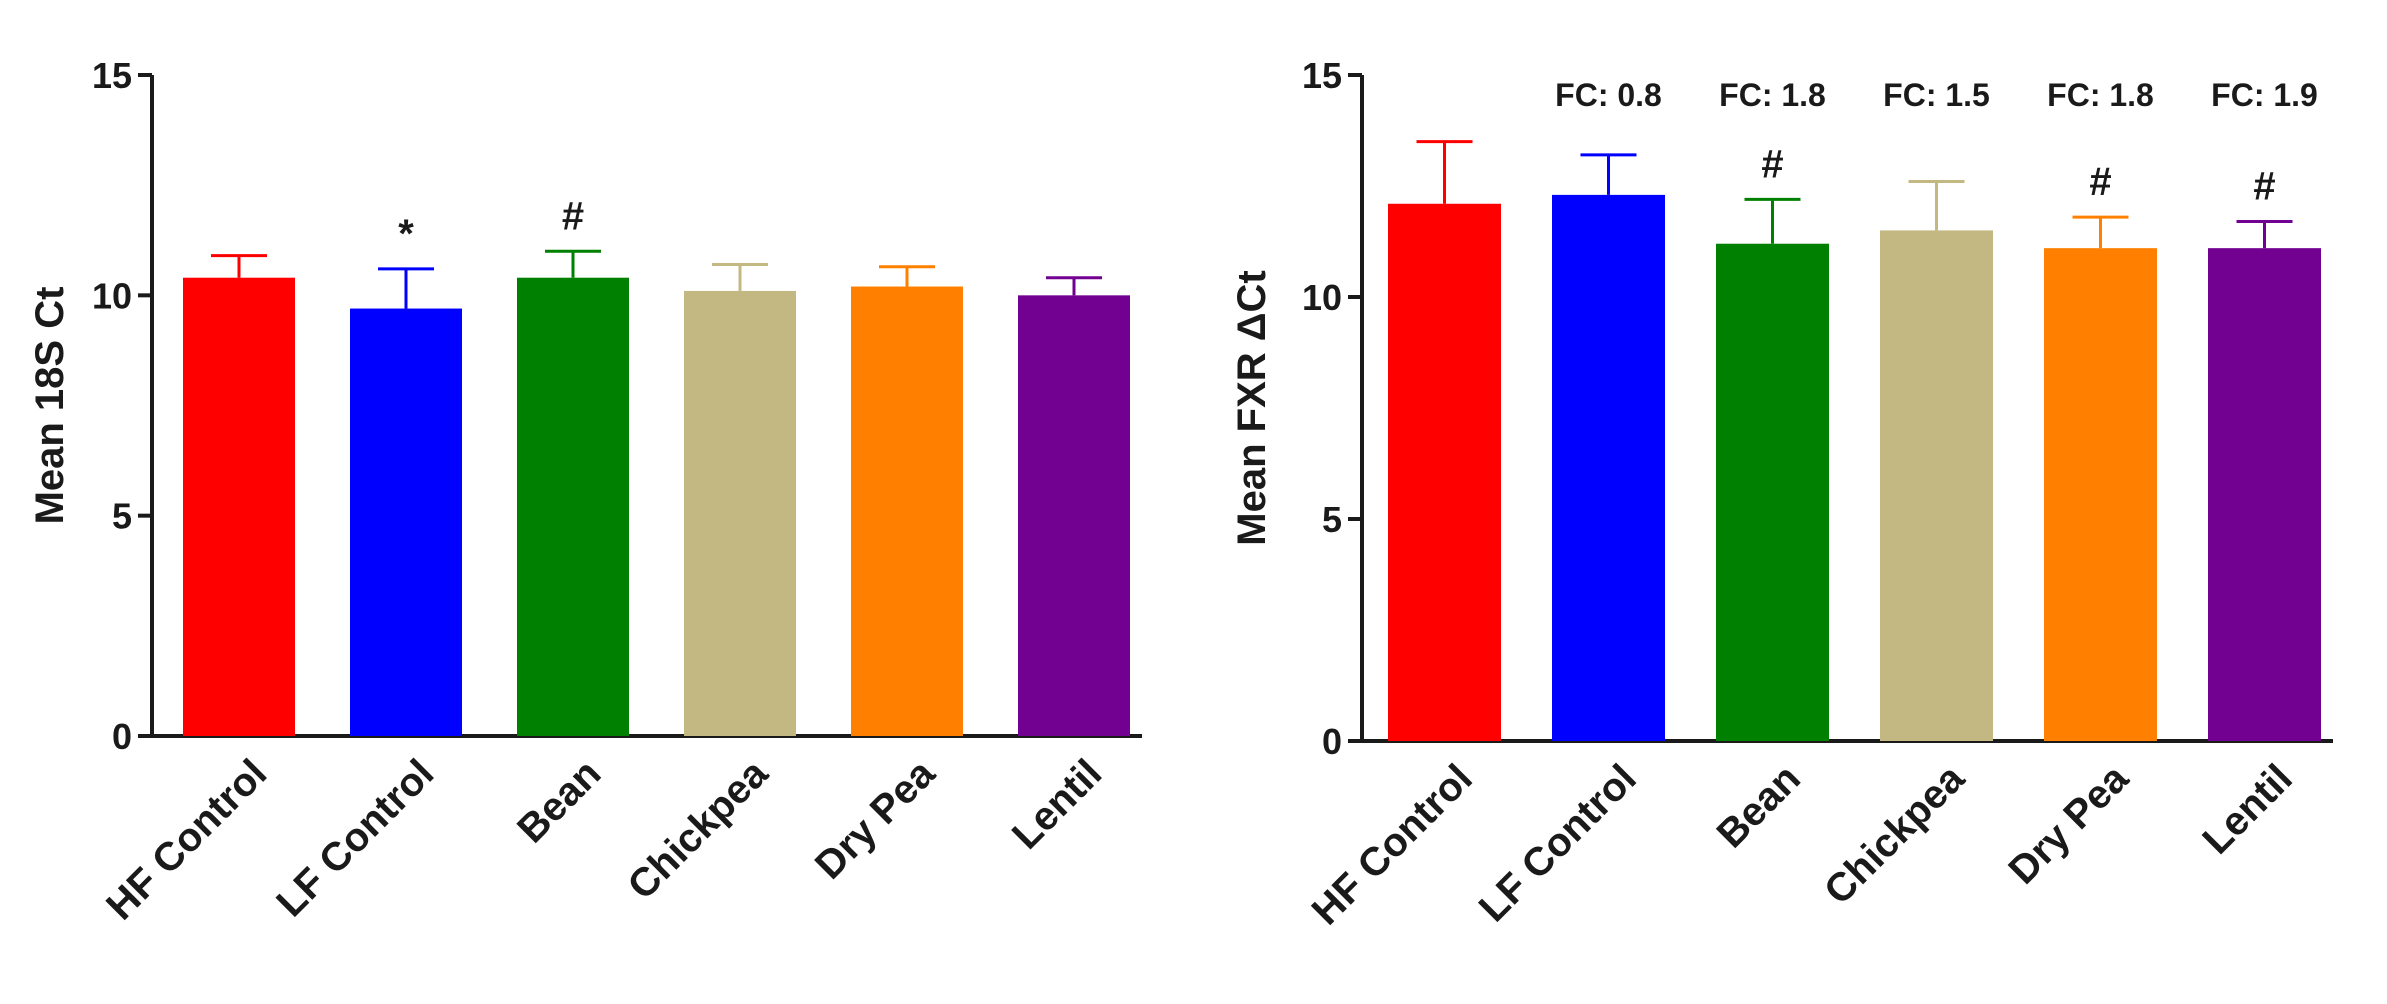 The width and height of the screenshot is (2387, 1004). I want to click on y-axis-label: Mean FXR ΔCt, so click(1252, 407).